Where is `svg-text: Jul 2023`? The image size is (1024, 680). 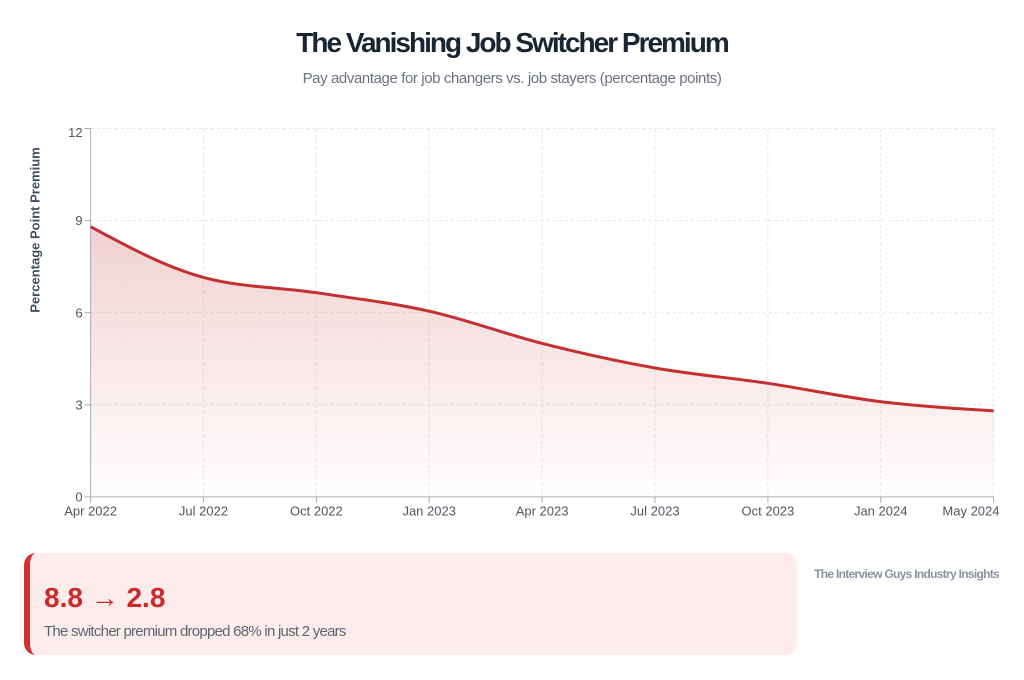 svg-text: Jul 2023 is located at coordinates (654, 510).